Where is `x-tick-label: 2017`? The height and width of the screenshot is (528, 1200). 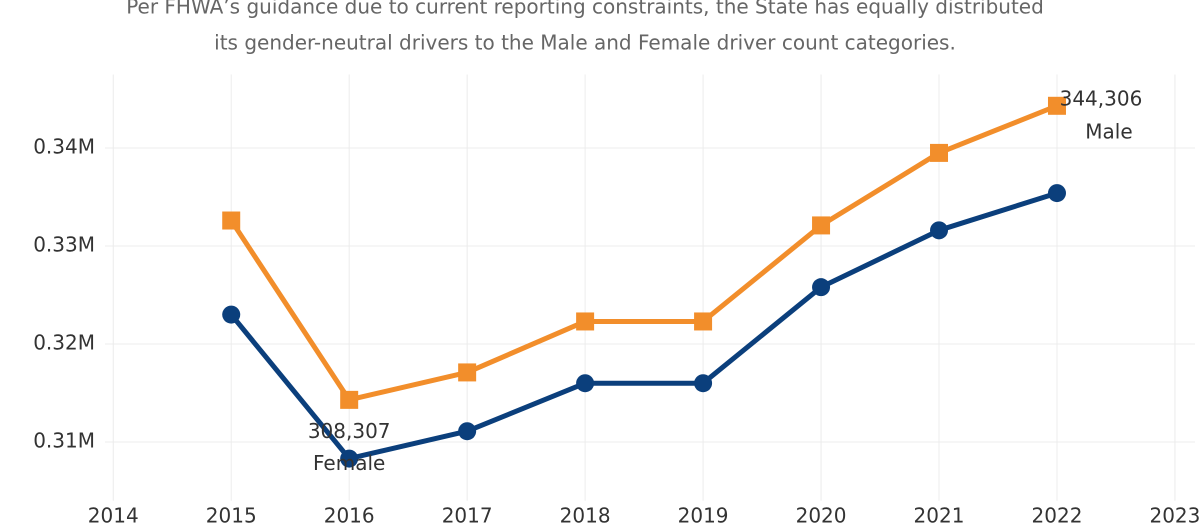
x-tick-label: 2017 is located at coordinates (467, 516).